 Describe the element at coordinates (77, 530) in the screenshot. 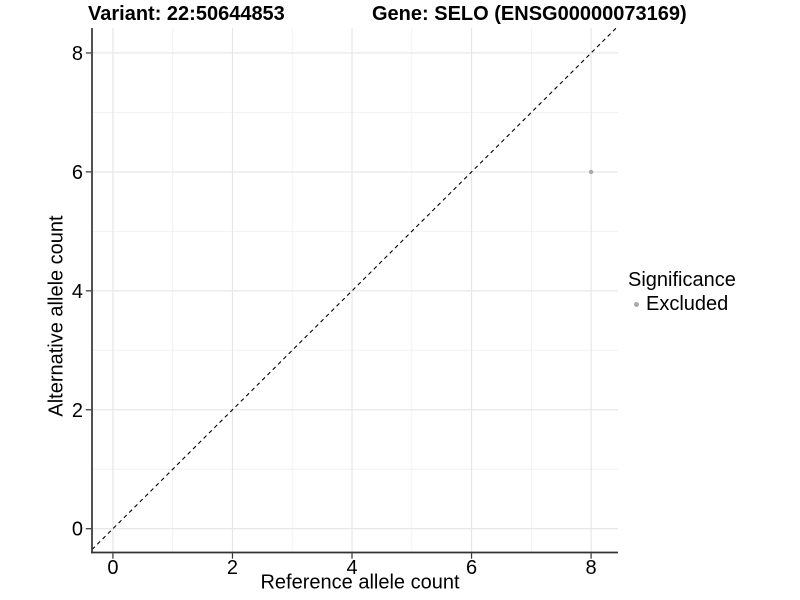

I see `y-tick-label: 0` at that location.